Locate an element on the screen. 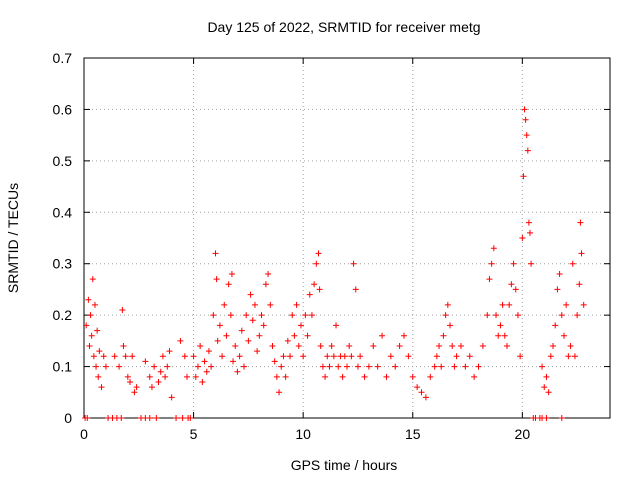 This screenshot has width=640, height=480. x-tick-label: 10 is located at coordinates (303, 434).